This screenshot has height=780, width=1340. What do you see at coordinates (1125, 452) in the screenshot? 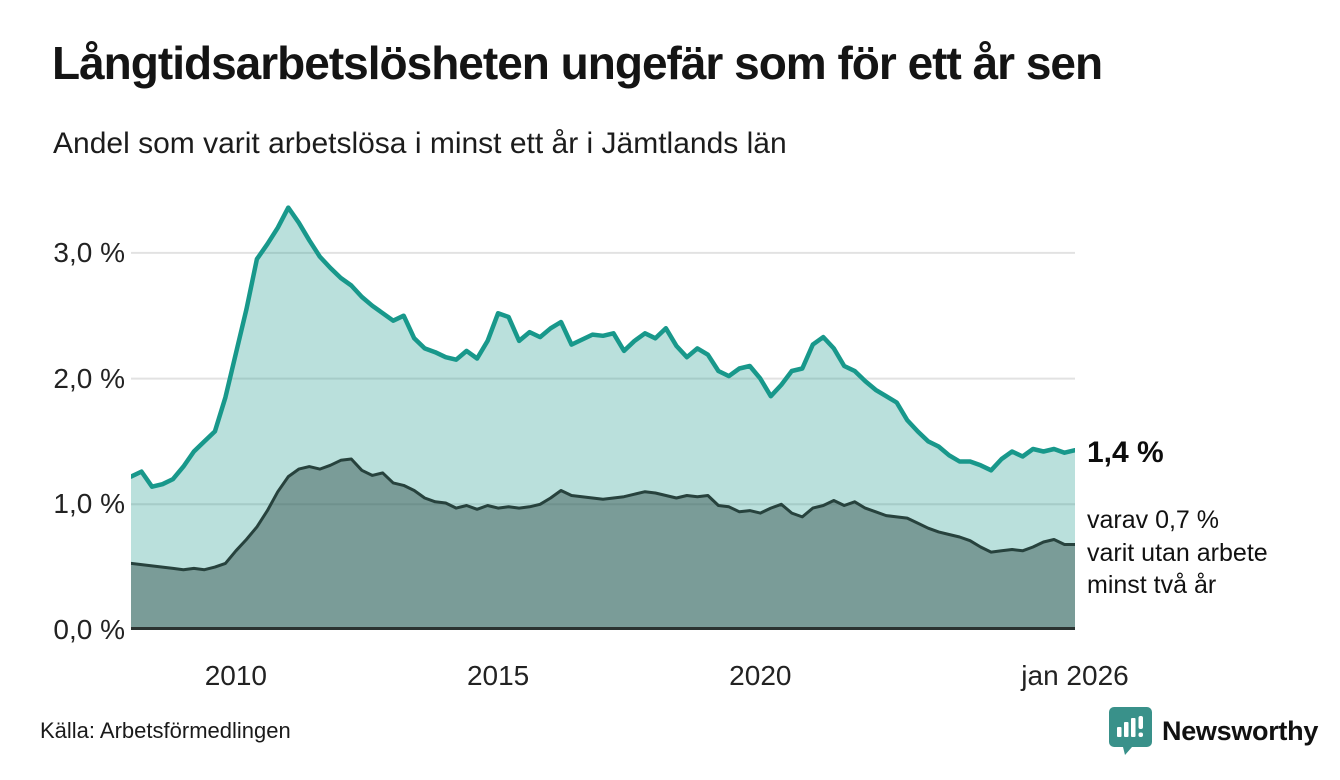
I see `end-value-label: 1,4 %` at bounding box center [1125, 452].